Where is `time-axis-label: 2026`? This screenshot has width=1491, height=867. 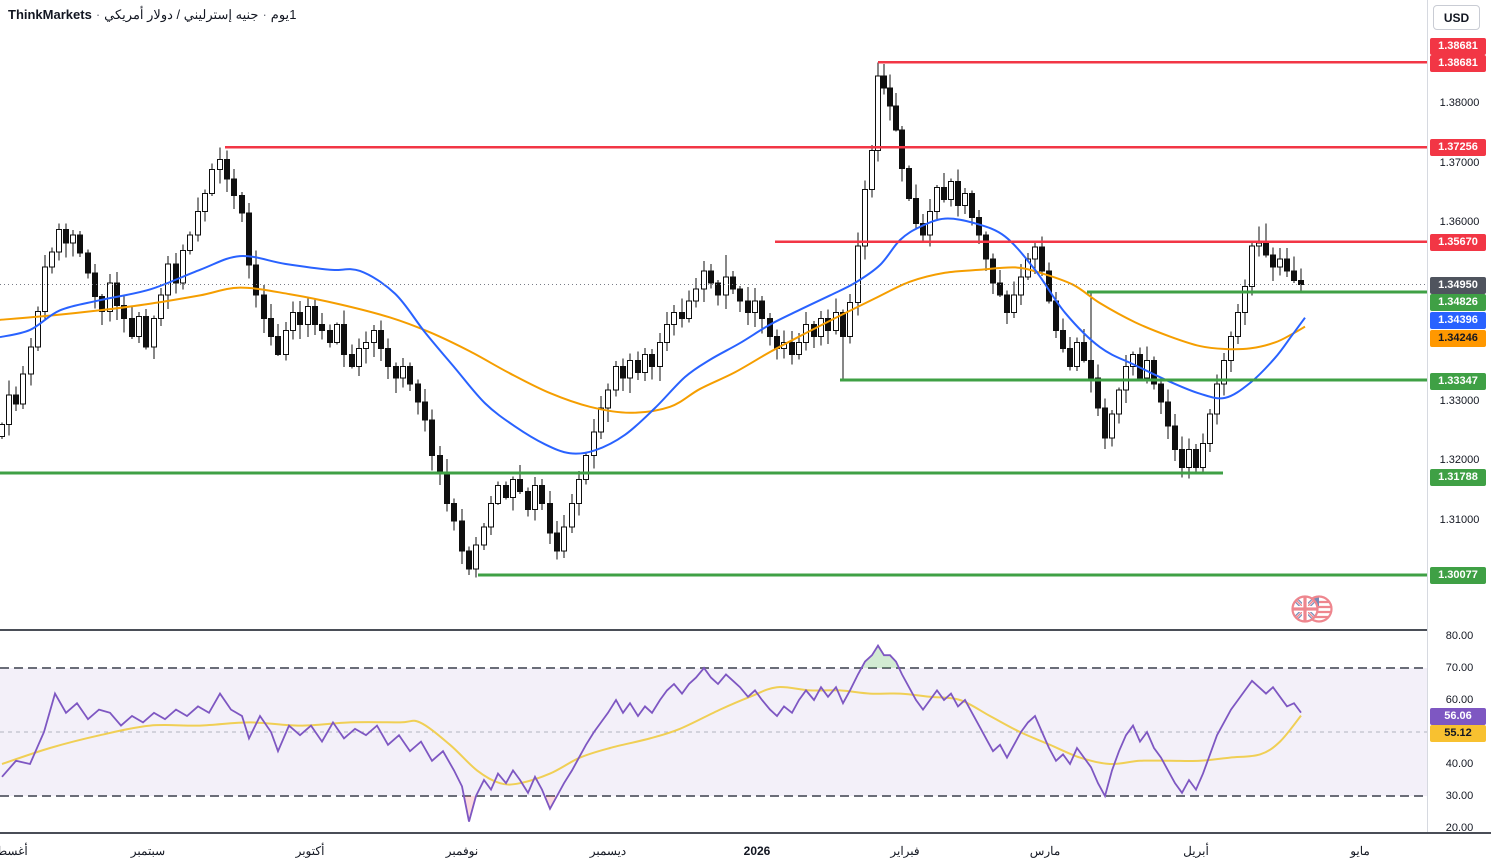 time-axis-label: 2026 is located at coordinates (757, 851).